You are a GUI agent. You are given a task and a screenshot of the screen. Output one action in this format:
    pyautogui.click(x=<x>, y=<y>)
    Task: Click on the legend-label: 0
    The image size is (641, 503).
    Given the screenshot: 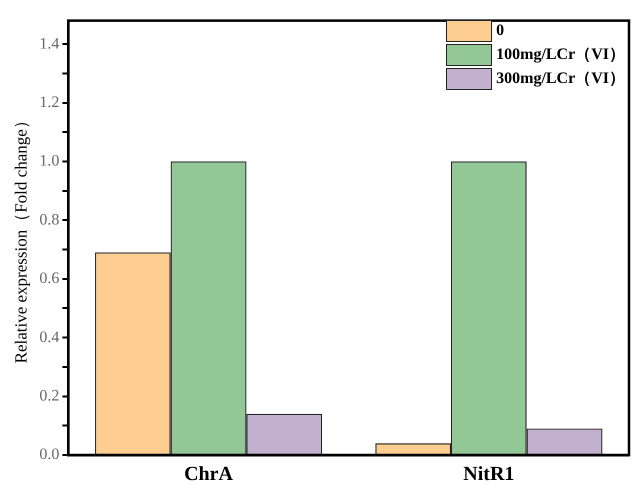 What is the action you would take?
    pyautogui.click(x=500, y=31)
    